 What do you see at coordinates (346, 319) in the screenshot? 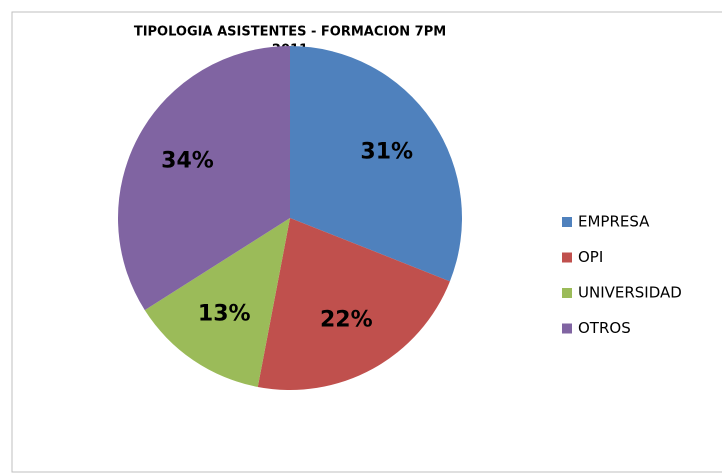
I see `data-label: 22%` at bounding box center [346, 319].